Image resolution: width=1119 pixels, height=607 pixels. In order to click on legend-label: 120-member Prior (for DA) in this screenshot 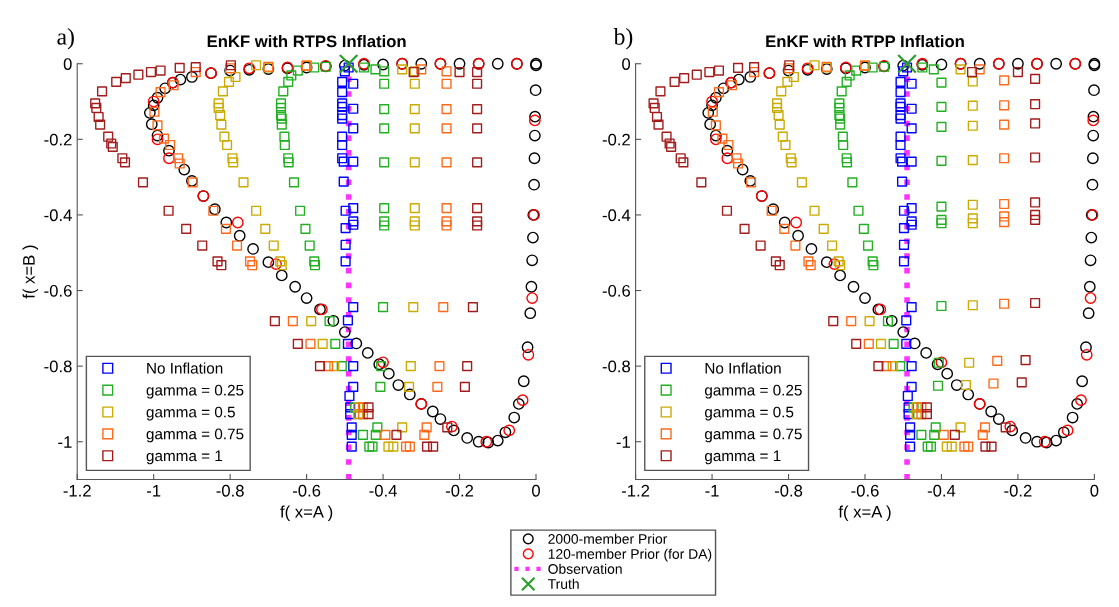, I will do `click(630, 555)`.